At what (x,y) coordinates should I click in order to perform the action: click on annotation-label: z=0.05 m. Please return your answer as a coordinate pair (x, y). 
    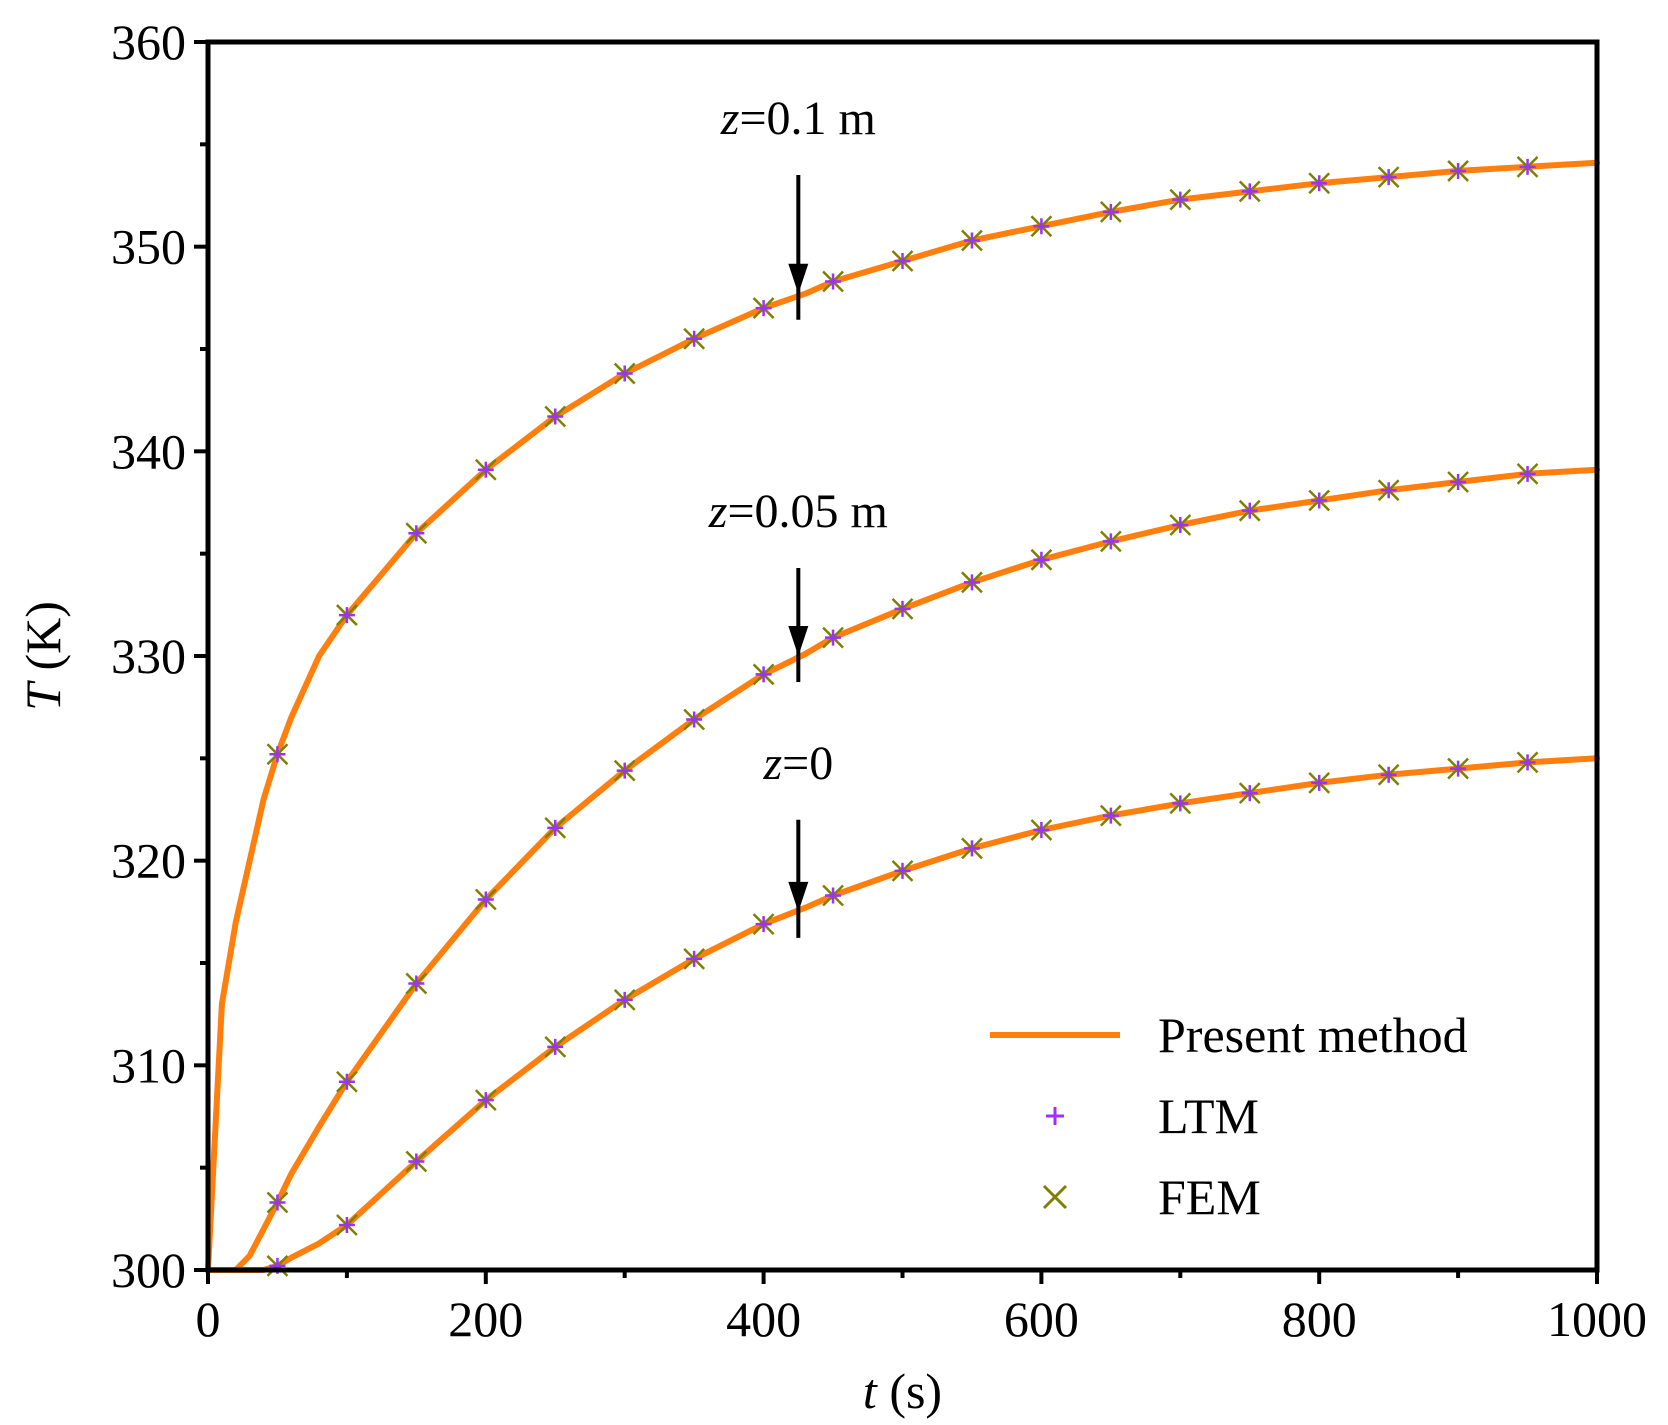
    Looking at the image, I should click on (798, 511).